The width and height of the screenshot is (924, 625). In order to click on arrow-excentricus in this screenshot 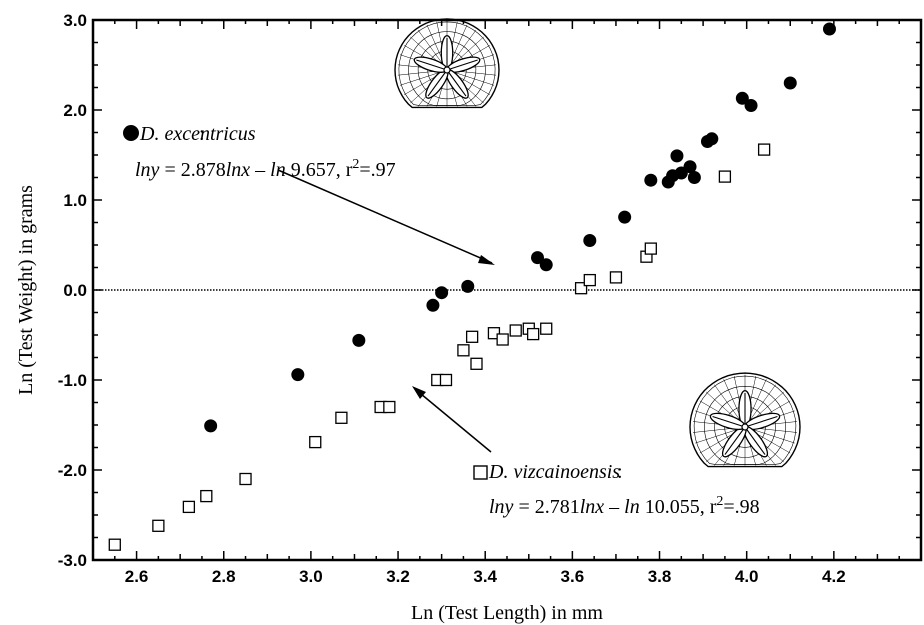, I will do `click(386, 217)`.